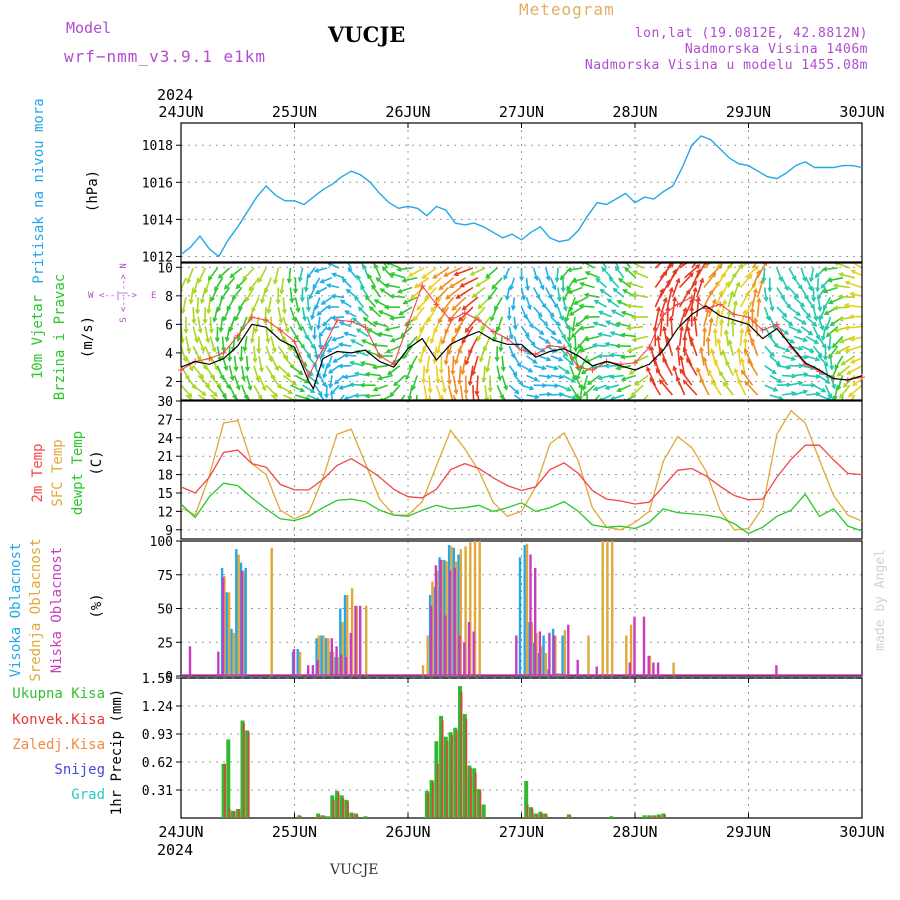 The width and height of the screenshot is (900, 900). I want to click on precip-legend-item: Grad, so click(88, 795).